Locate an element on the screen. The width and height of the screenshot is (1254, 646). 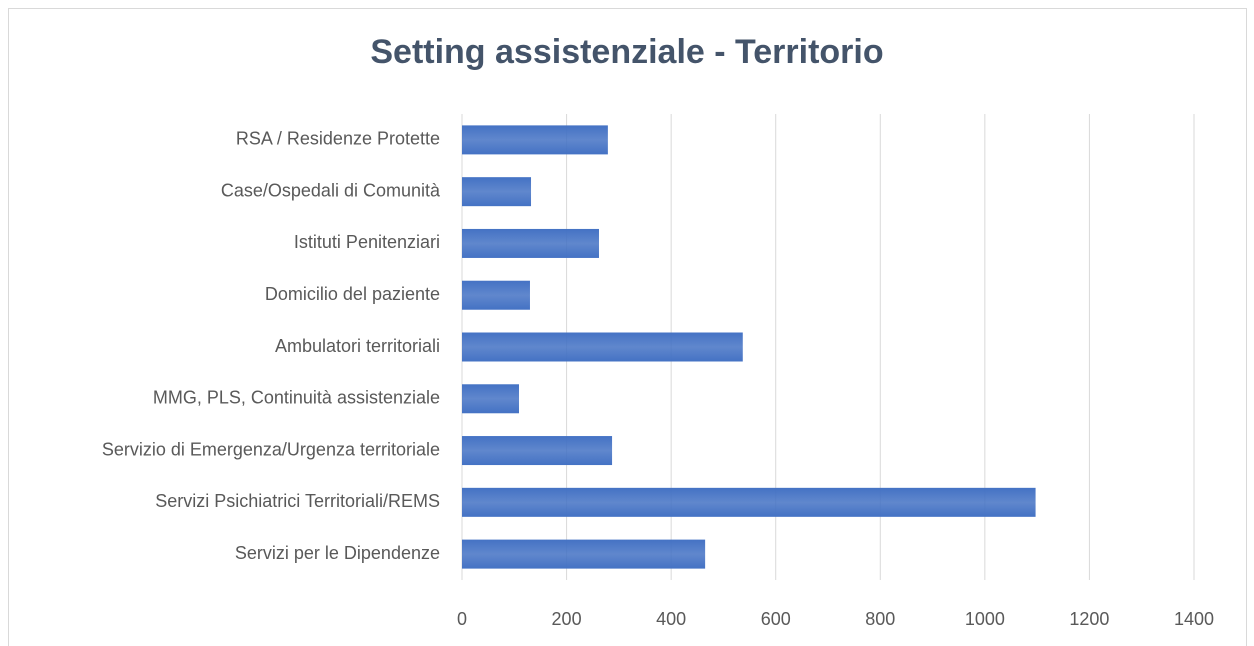
x-tick-label: 600 is located at coordinates (776, 619).